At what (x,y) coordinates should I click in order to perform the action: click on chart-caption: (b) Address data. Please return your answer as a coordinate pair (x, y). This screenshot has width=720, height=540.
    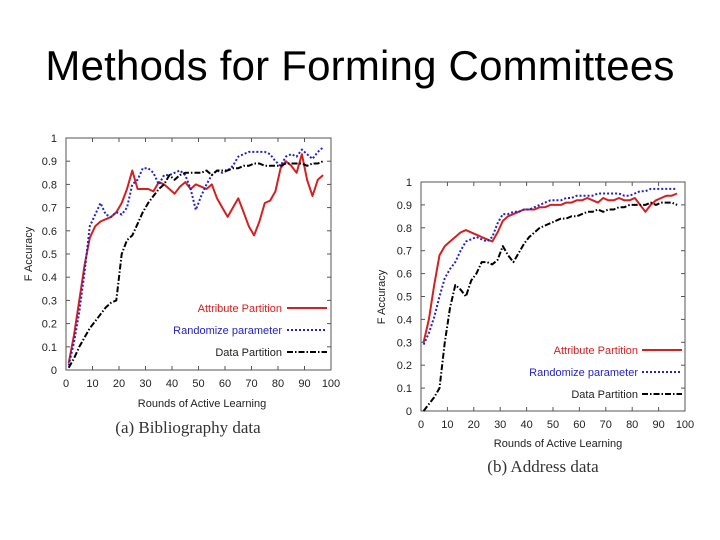
    Looking at the image, I should click on (543, 466).